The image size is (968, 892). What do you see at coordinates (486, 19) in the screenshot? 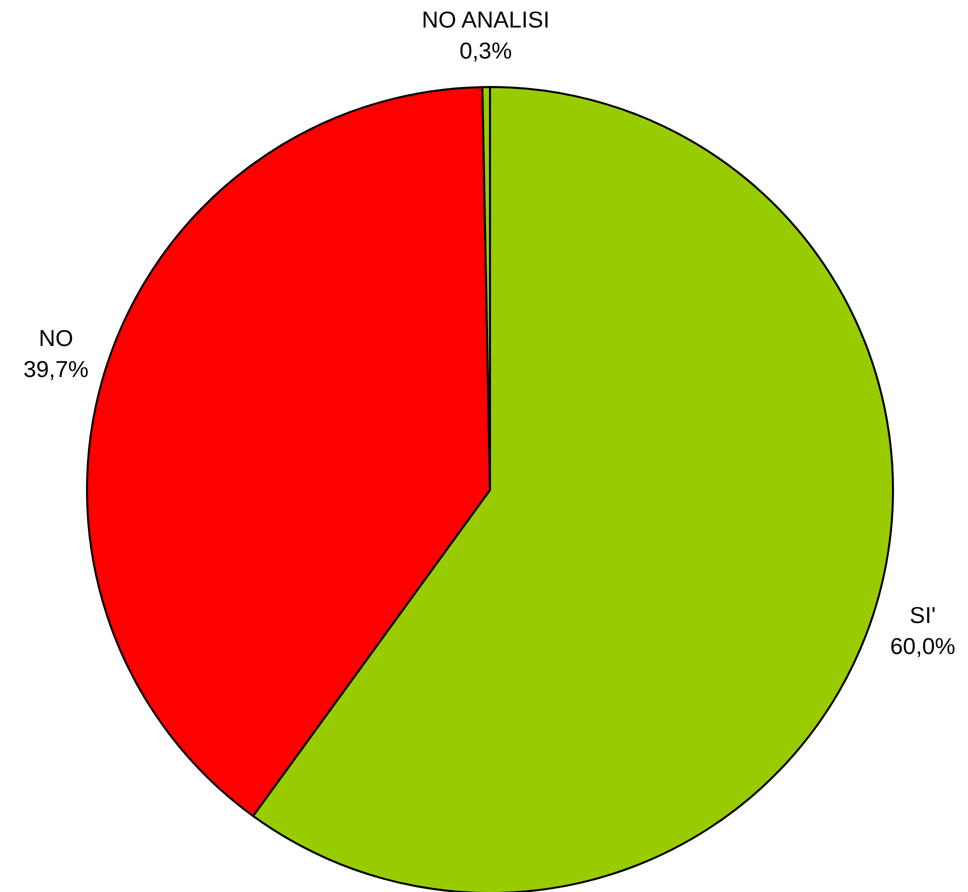
I see `slice-label: NO ANALISI` at bounding box center [486, 19].